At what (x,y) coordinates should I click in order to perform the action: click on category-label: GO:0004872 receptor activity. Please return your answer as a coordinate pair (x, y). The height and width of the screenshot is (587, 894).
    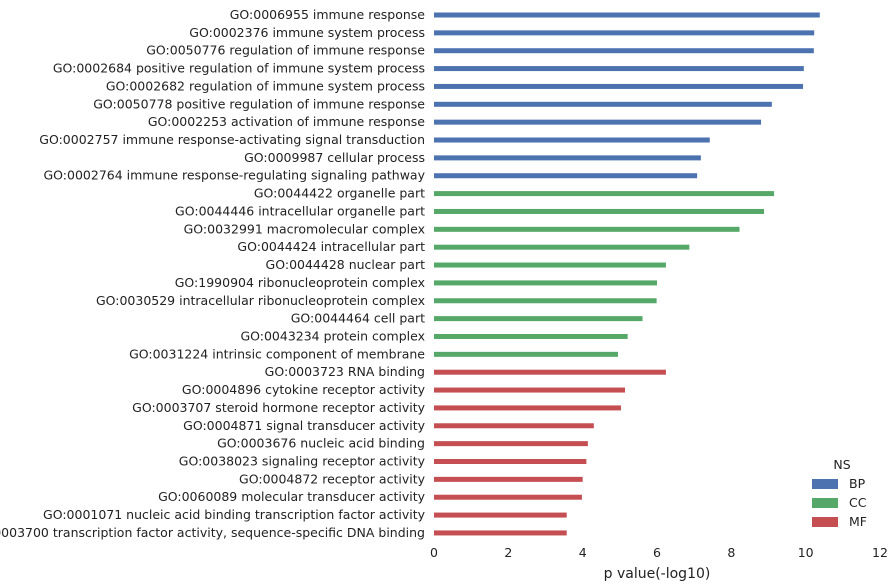
    Looking at the image, I should click on (332, 478).